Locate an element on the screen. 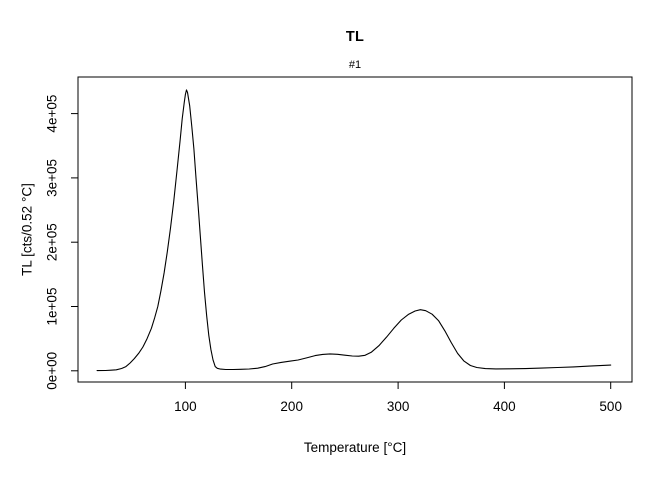 Image resolution: width=672 pixels, height=480 pixels. plot-subtitle: #1 is located at coordinates (355, 65).